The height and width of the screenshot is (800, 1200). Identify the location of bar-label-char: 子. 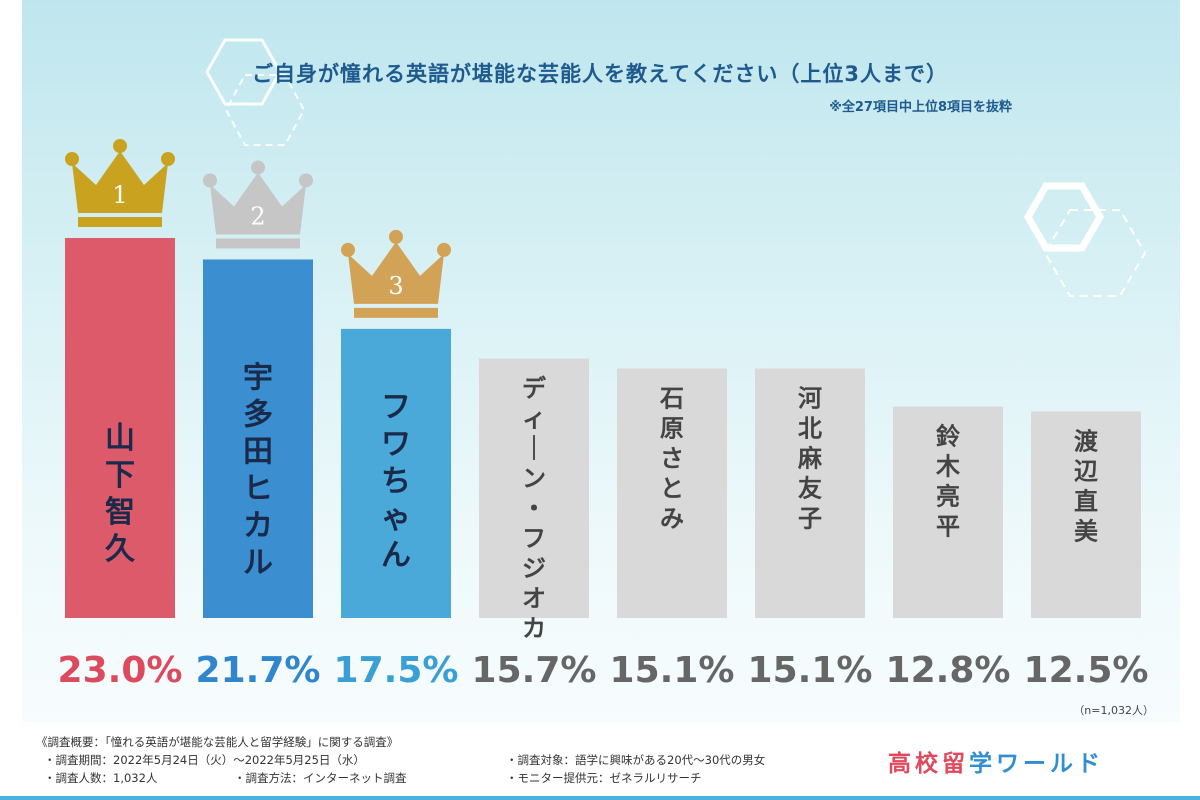
(810, 519).